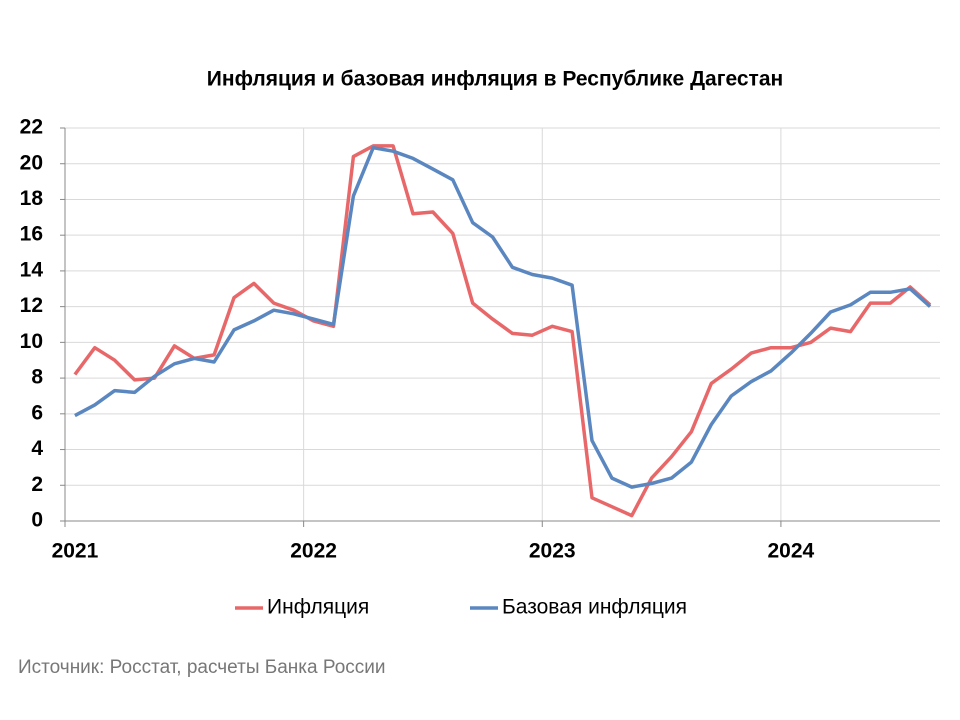 The height and width of the screenshot is (720, 960). What do you see at coordinates (31, 234) in the screenshot?
I see `y-tick-label: 16` at bounding box center [31, 234].